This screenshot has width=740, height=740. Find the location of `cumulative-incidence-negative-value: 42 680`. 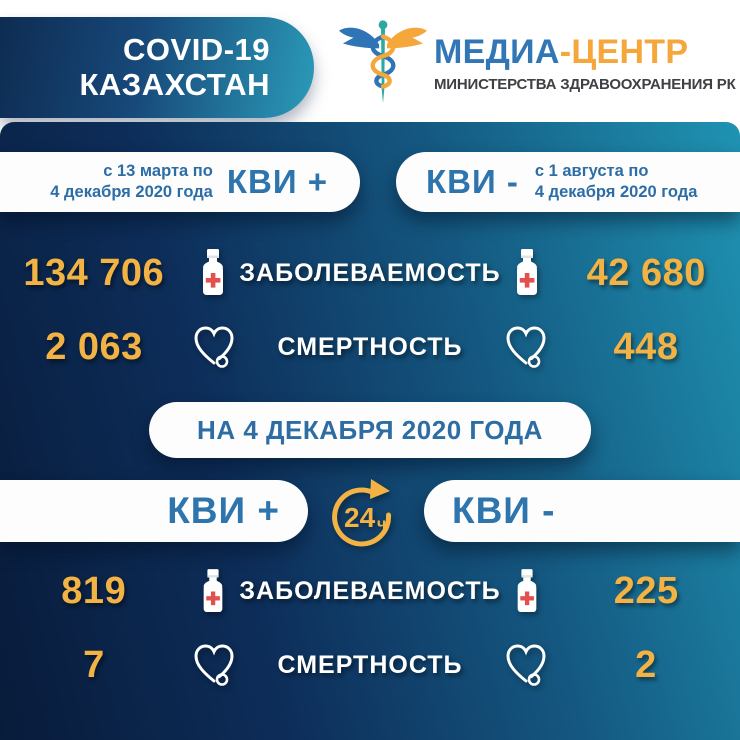

cumulative-incidence-negative-value: 42 680 is located at coordinates (646, 272).